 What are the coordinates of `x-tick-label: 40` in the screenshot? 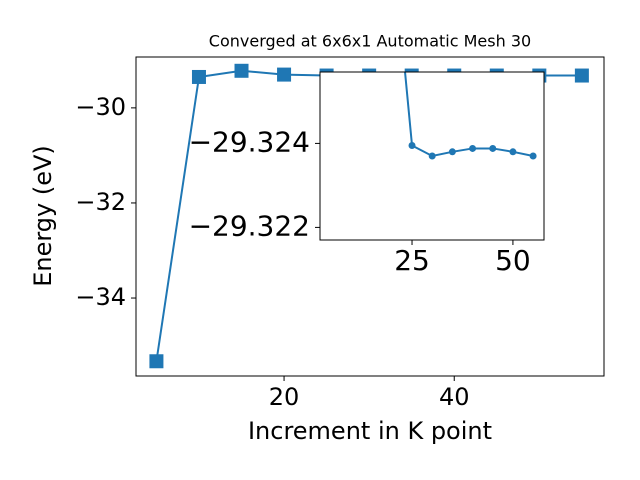 It's located at (454, 397).